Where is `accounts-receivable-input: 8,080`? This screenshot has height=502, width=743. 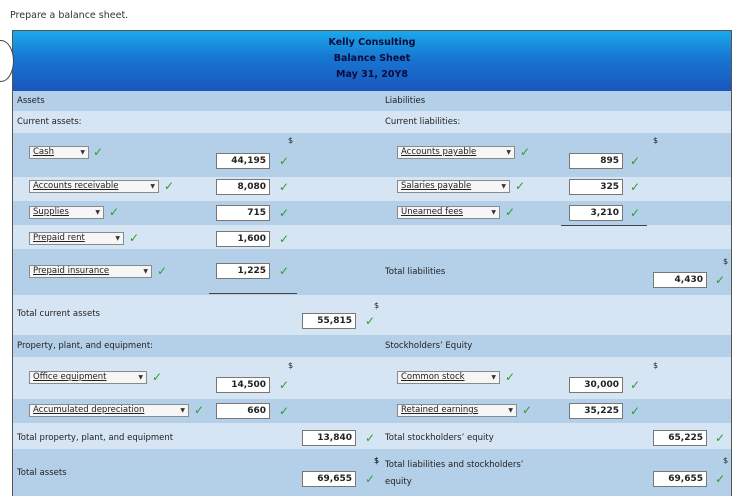 accounts-receivable-input: 8,080 is located at coordinates (243, 187).